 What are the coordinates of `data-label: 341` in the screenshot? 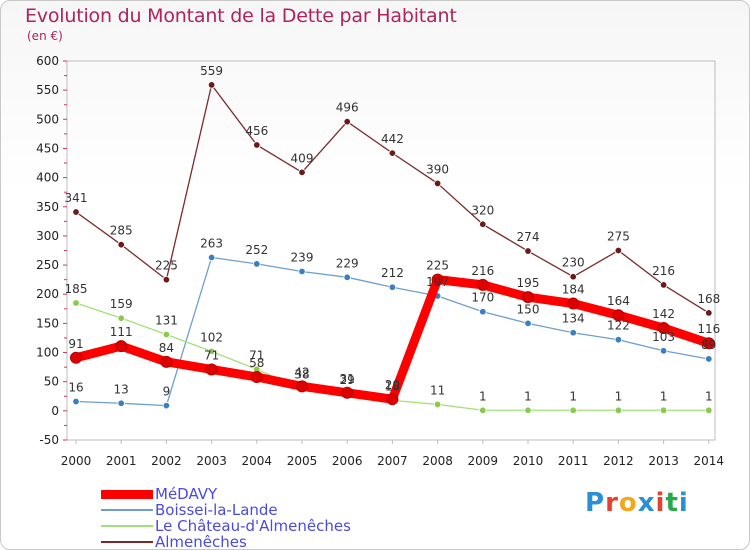 It's located at (76, 198).